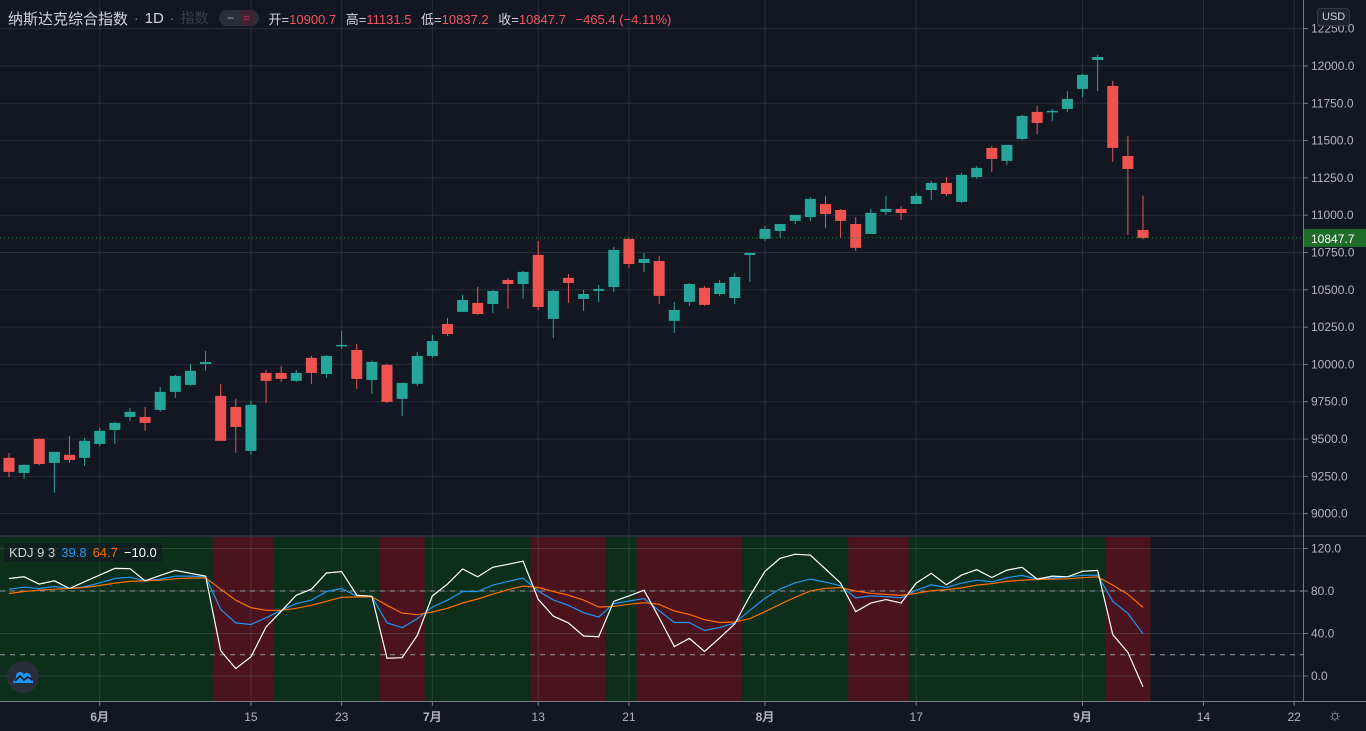 The image size is (1366, 731). What do you see at coordinates (1082, 717) in the screenshot?
I see `time-tick-label: 9月` at bounding box center [1082, 717].